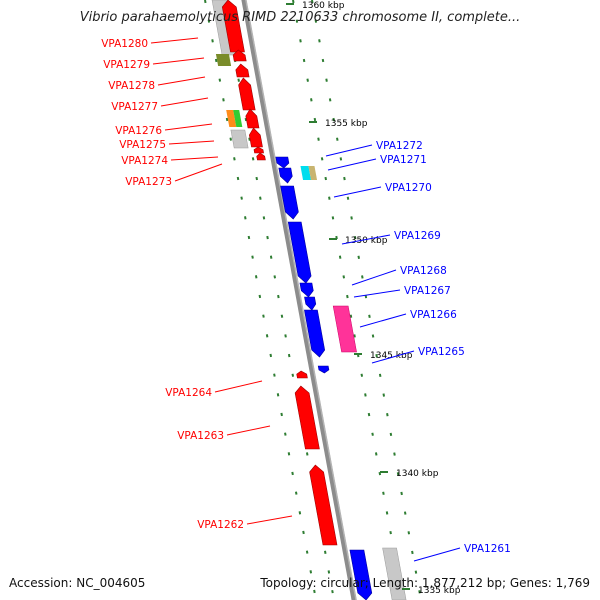  What do you see at coordinates (134, 107) in the screenshot?
I see `gene-label-vpa1277: VPA1277` at bounding box center [134, 107].